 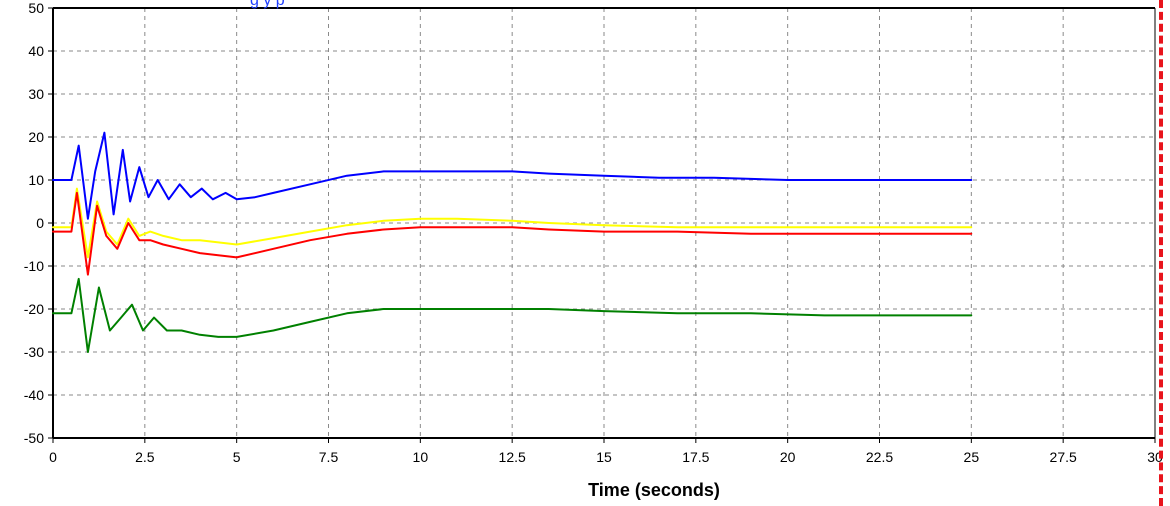 What do you see at coordinates (972, 457) in the screenshot?
I see `x-tick-label: 25` at bounding box center [972, 457].